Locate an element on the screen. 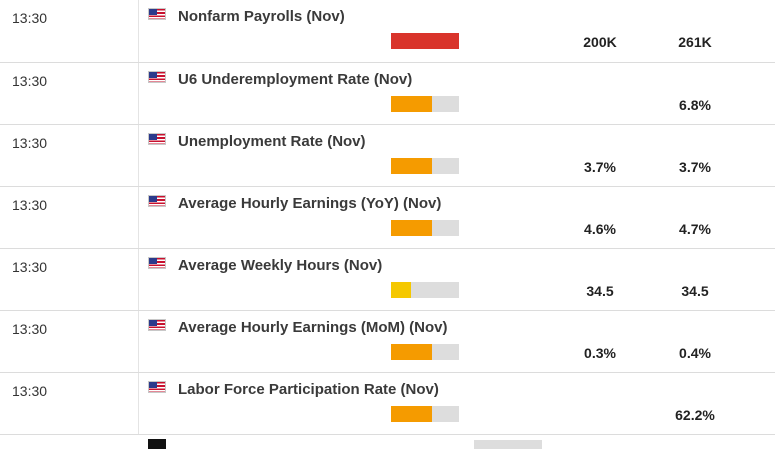 Image resolution: width=775 pixels, height=449 pixels. event-name: Unemployment Rate (Nov) is located at coordinates (272, 141).